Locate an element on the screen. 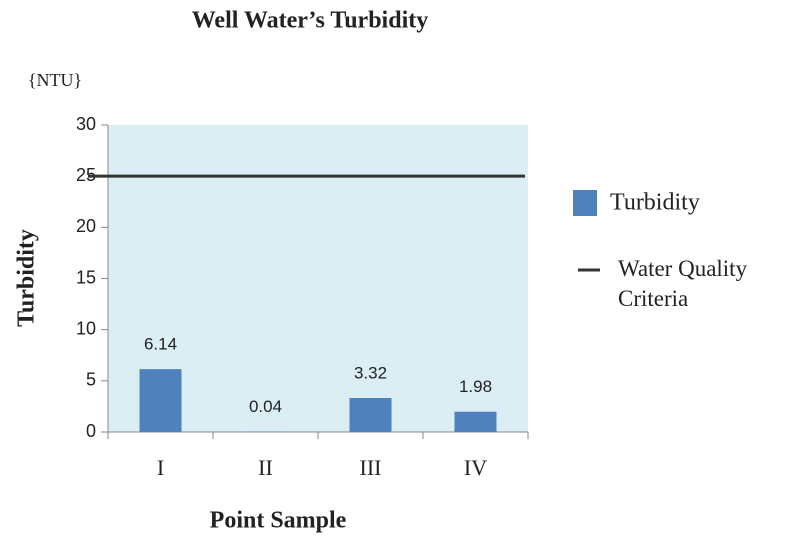  unit-label: {NTU} is located at coordinates (55, 80).